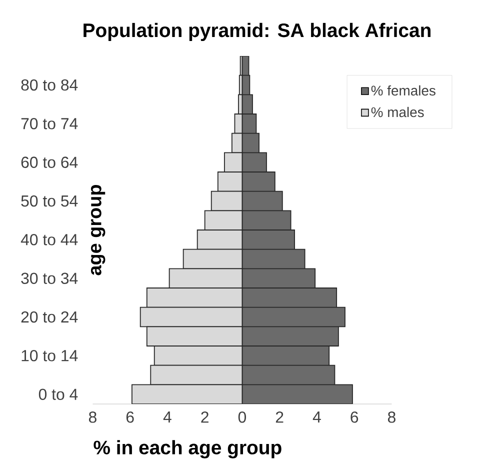 Image resolution: width=494 pixels, height=462 pixels. What do you see at coordinates (50, 356) in the screenshot?
I see `y-tick-label: 10 to 14` at bounding box center [50, 356].